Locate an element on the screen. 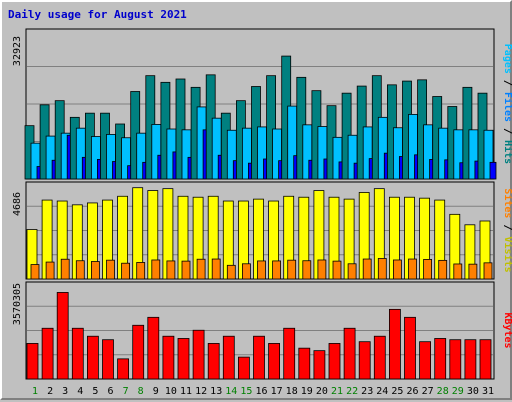 The height and width of the screenshot is (402, 512). legend-entry: Sites is located at coordinates (507, 203).